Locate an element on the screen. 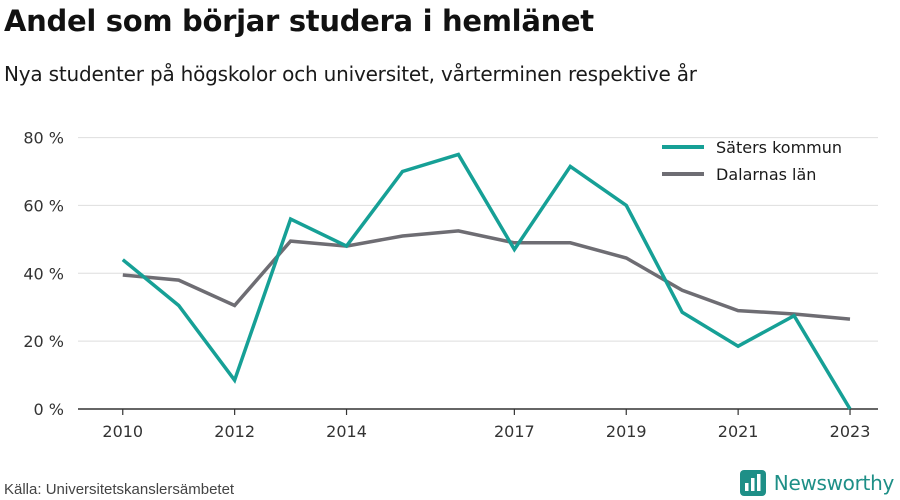 Image resolution: width=900 pixels, height=500 pixels. source-note: Källa: Universitetskanslersämbetet is located at coordinates (119, 489).